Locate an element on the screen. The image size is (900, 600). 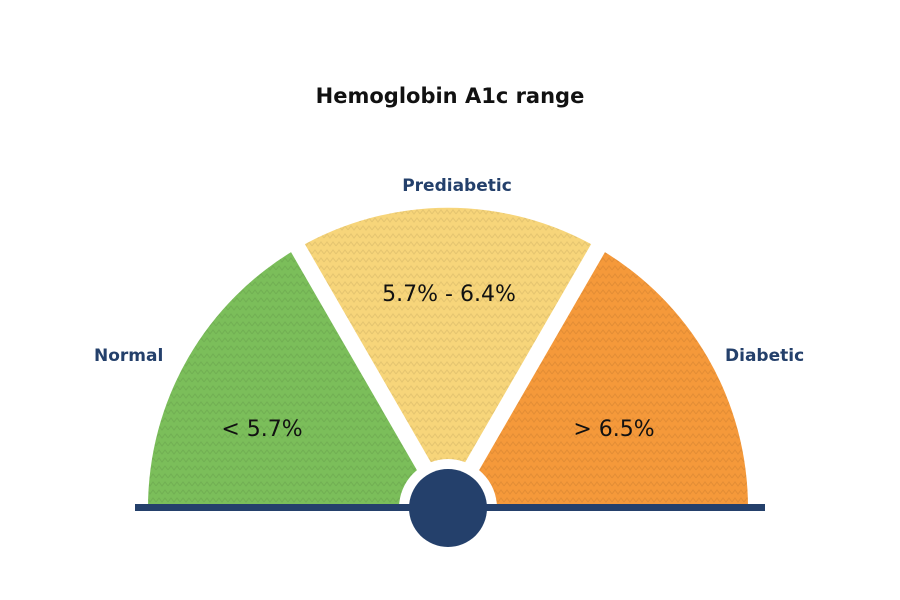
range-text-diabetic: > 6.5% is located at coordinates (613, 429).